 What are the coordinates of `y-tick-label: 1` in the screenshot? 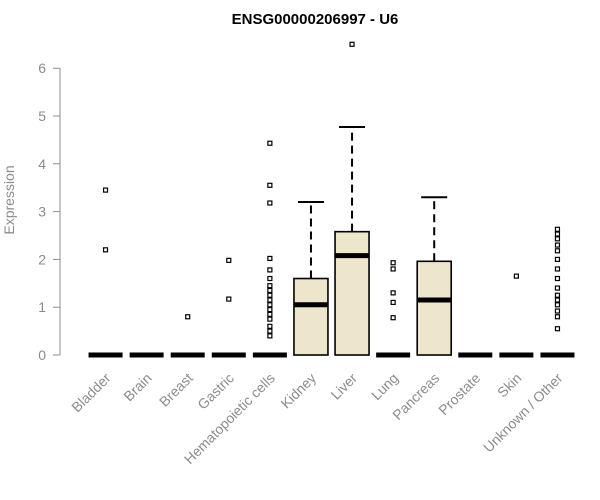 It's located at (42, 307).